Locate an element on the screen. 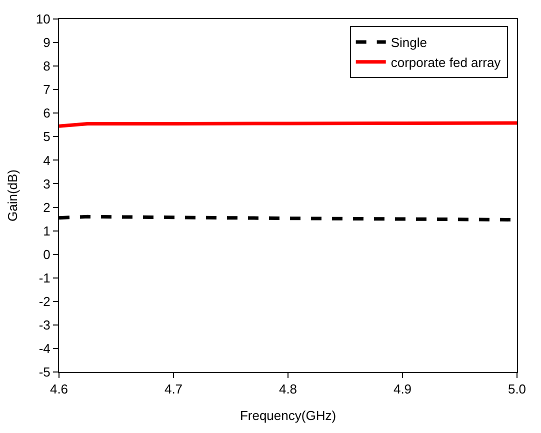 Image resolution: width=541 pixels, height=433 pixels. y-tick-label: 3 is located at coordinates (46, 184).